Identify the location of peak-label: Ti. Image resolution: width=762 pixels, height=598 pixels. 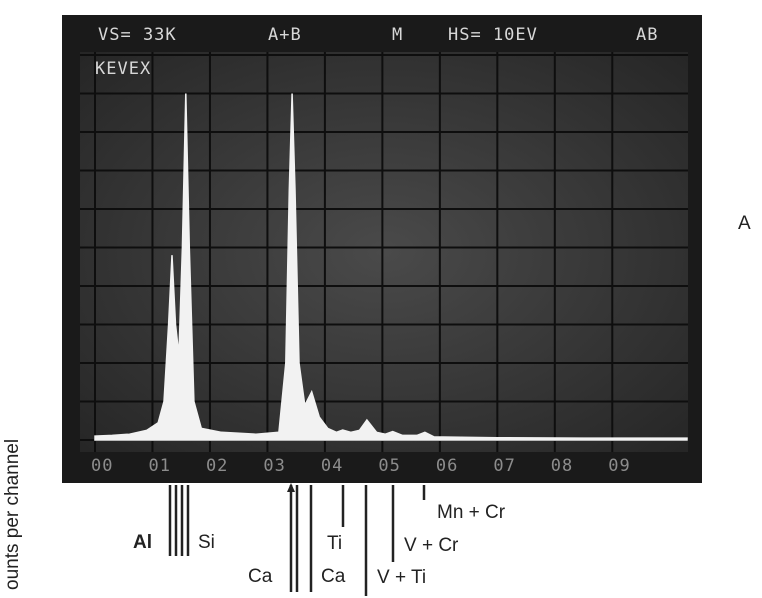
(334, 543).